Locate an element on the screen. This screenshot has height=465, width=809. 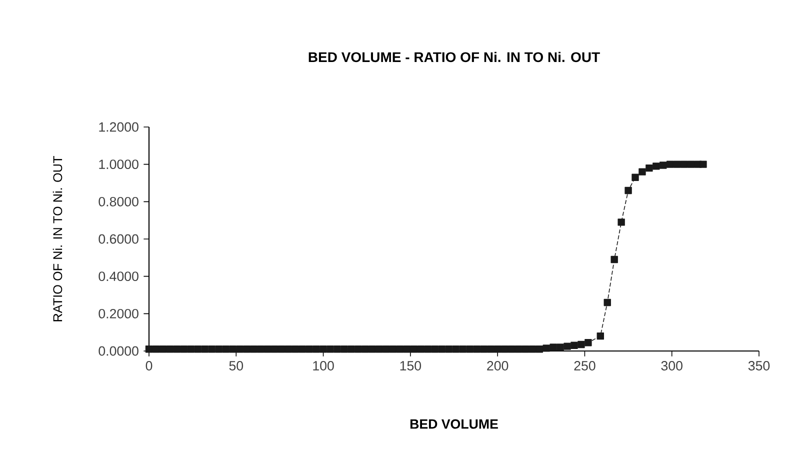
x-tick-label: 300 is located at coordinates (671, 365).